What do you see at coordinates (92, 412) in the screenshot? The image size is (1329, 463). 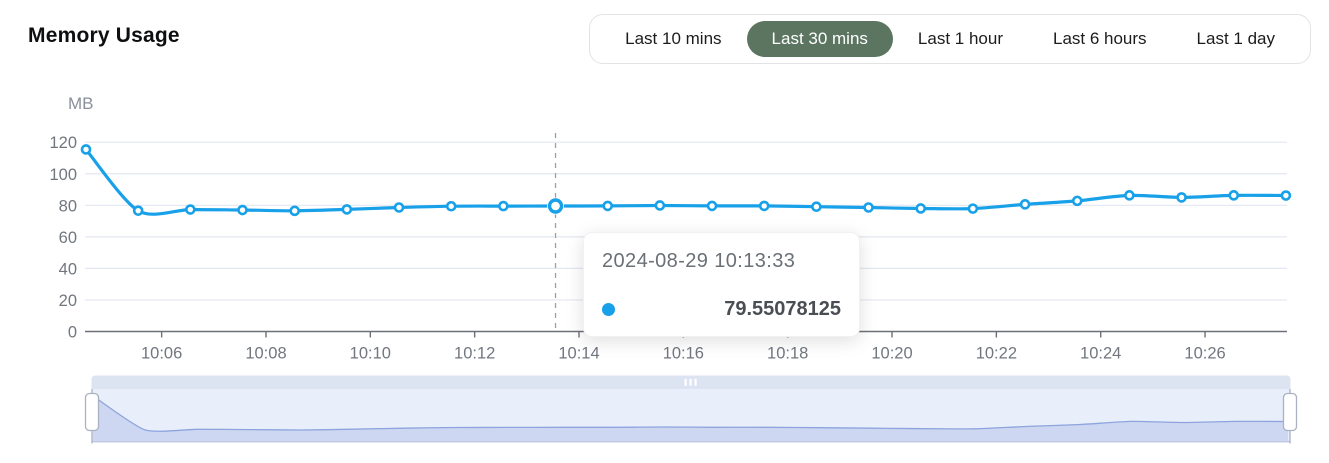 I see `slider-handle-left` at bounding box center [92, 412].